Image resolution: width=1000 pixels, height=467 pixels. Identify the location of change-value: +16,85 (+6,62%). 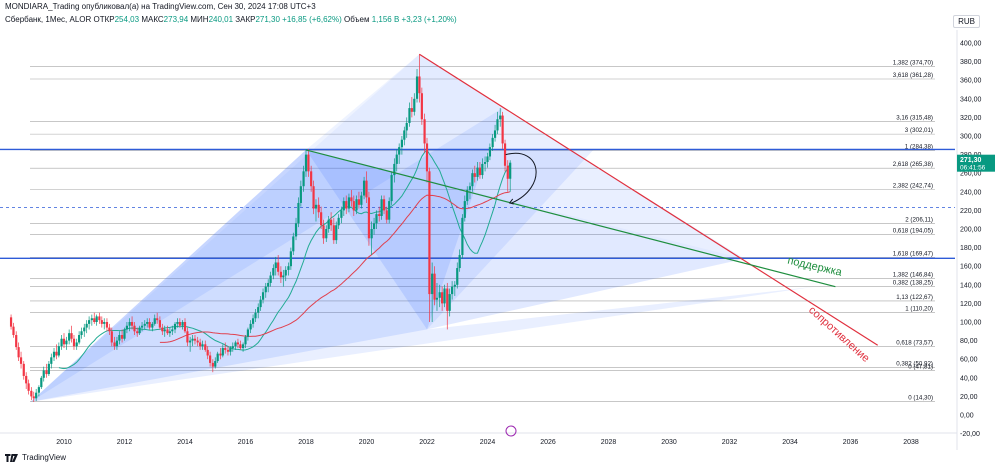
(312, 19).